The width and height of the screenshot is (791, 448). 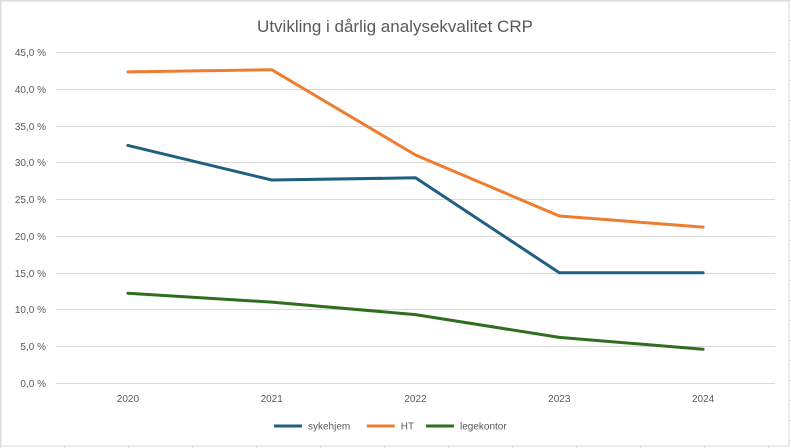 I want to click on x-tick-label: 2023, so click(x=559, y=399).